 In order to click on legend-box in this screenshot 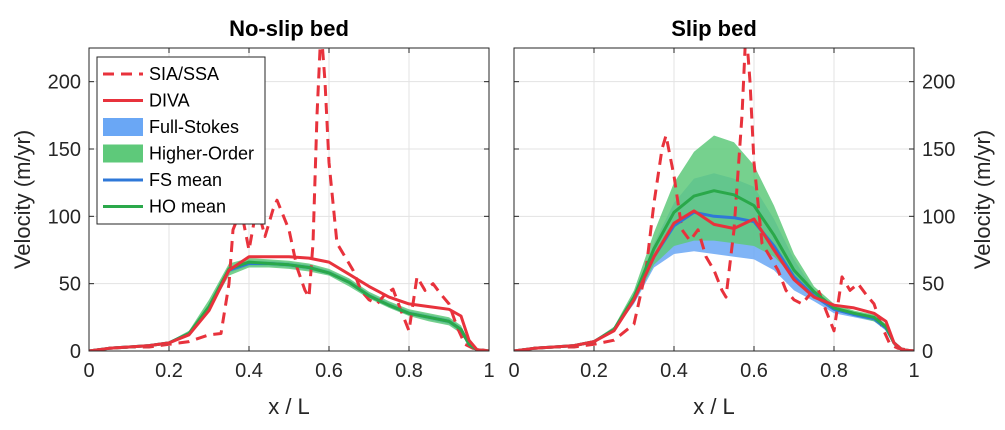, I will do `click(181, 140)`.